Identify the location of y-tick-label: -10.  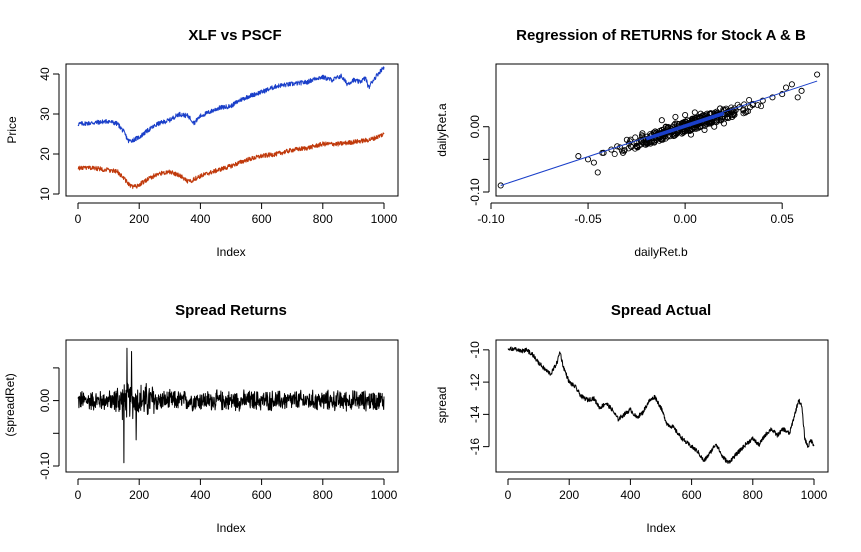
(475, 350).